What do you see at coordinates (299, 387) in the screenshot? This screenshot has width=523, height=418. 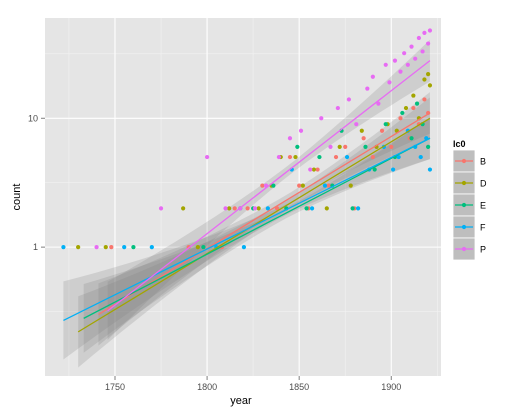 I see `x-tick-label: 1850` at bounding box center [299, 387].